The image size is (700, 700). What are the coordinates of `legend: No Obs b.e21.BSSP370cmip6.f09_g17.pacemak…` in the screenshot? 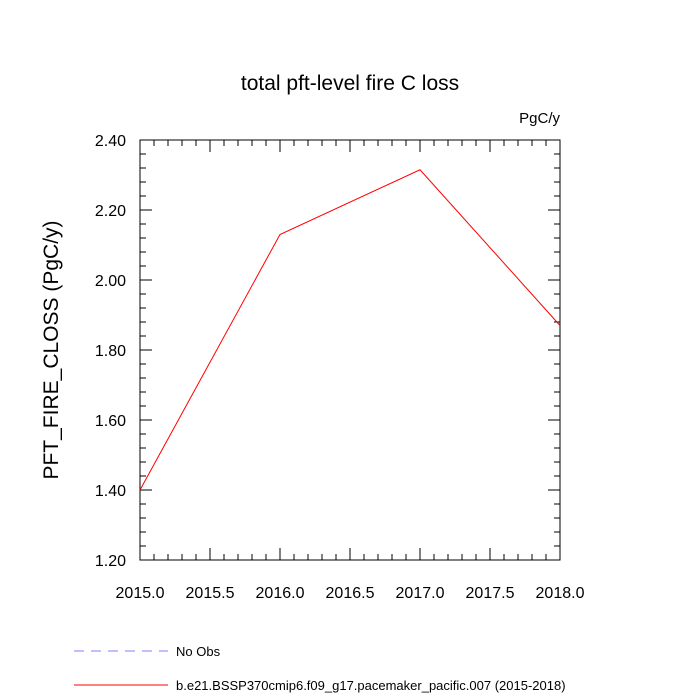 It's located at (320, 668).